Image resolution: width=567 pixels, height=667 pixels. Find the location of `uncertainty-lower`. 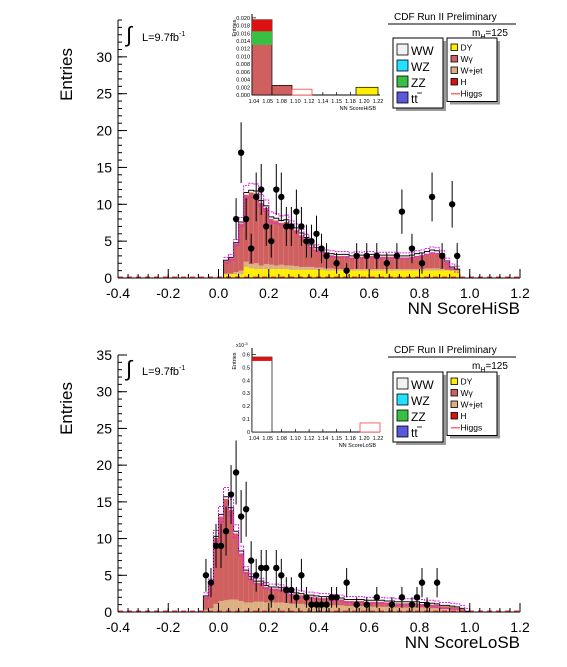

uncertainty-lower is located at coordinates (341, 234).